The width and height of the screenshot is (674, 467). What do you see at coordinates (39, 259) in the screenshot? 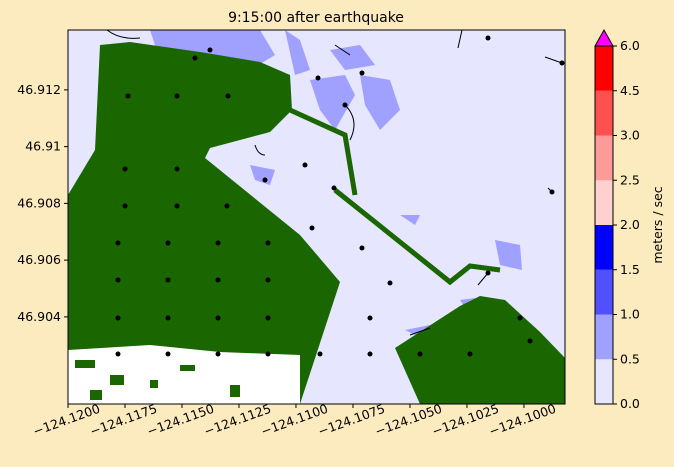
I see `y-tick-label: 46.906` at bounding box center [39, 259].